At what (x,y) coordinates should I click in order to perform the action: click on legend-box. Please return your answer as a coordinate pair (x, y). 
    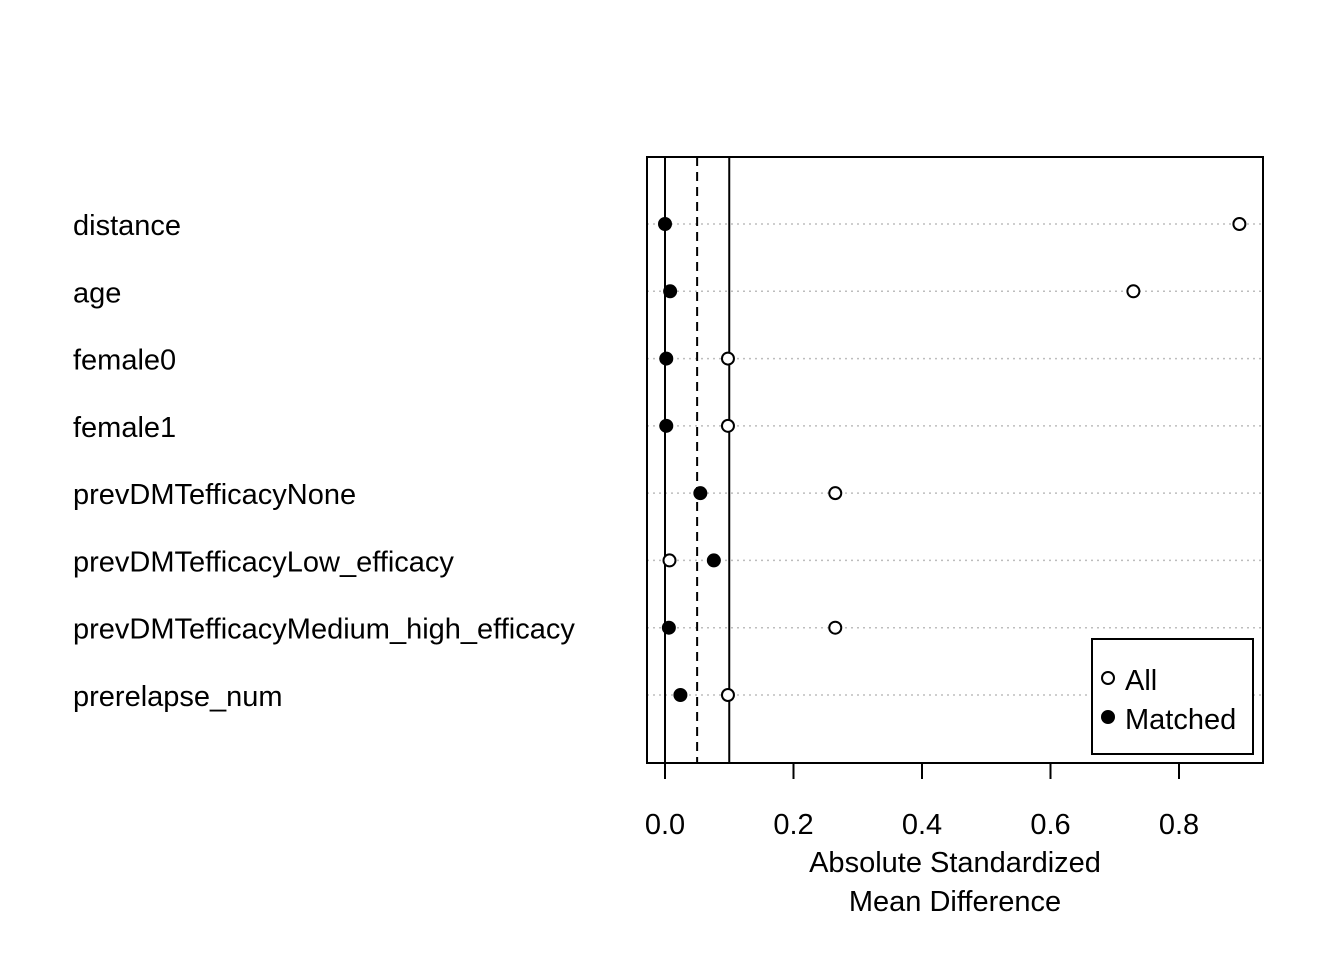
    Looking at the image, I should click on (1172, 696).